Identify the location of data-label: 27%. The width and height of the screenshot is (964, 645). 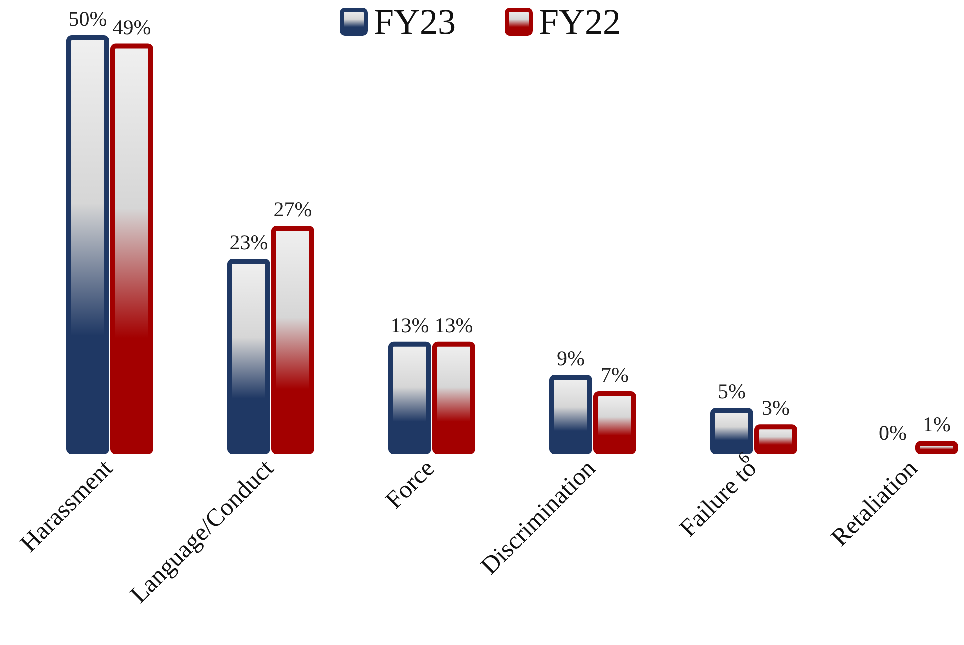
(293, 209).